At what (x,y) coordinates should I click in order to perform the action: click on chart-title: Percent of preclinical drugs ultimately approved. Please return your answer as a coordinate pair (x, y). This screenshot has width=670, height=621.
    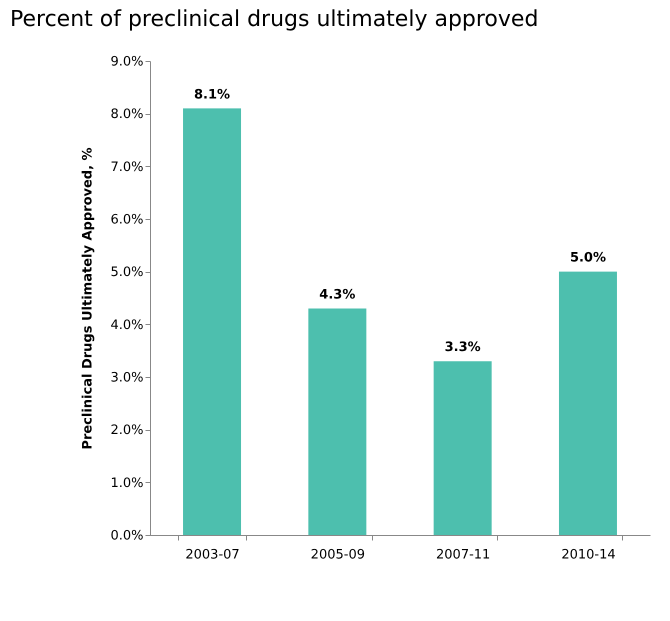
    Looking at the image, I should click on (274, 19).